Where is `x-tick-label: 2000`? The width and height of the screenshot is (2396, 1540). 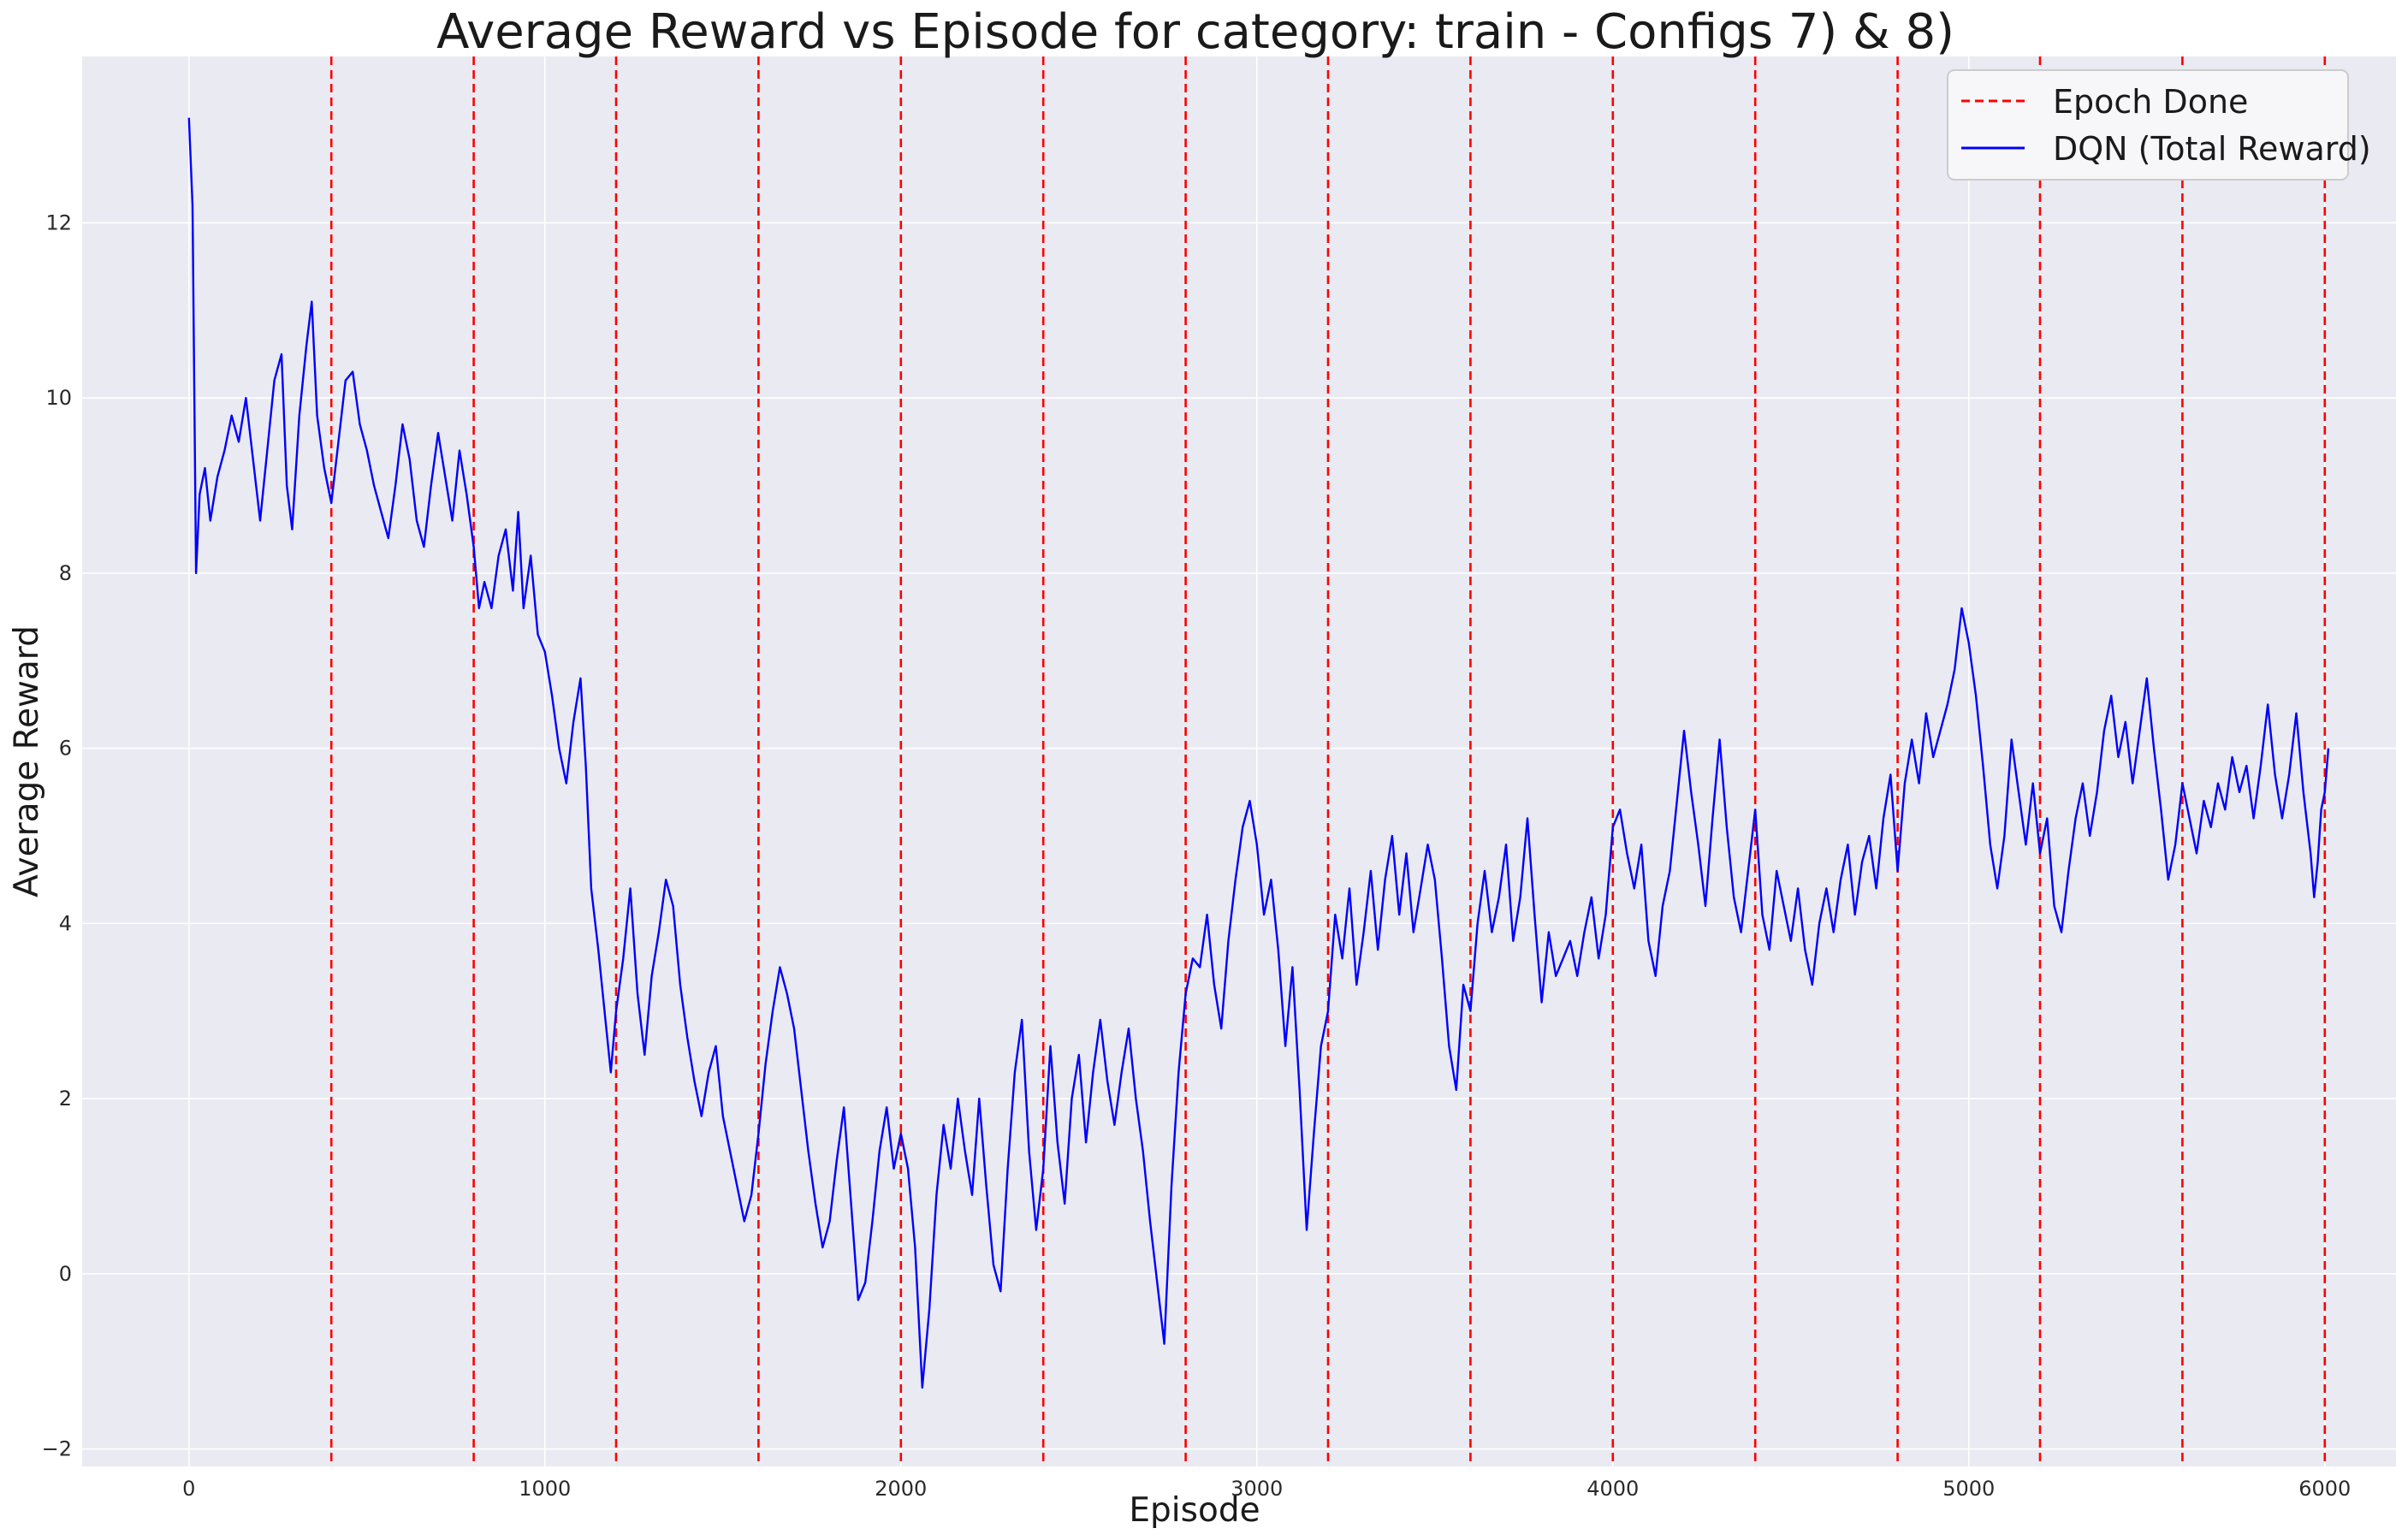
x-tick-label: 2000 is located at coordinates (901, 1489).